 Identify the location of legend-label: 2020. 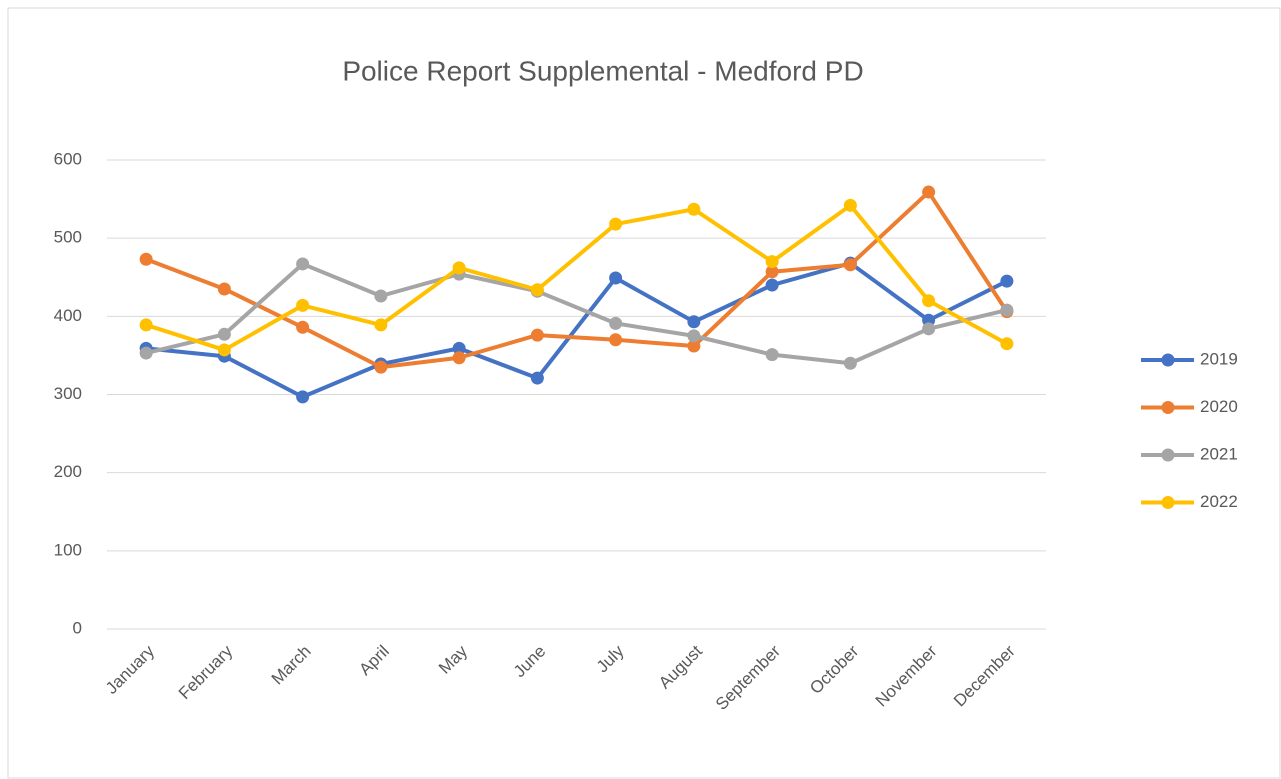
(1219, 406).